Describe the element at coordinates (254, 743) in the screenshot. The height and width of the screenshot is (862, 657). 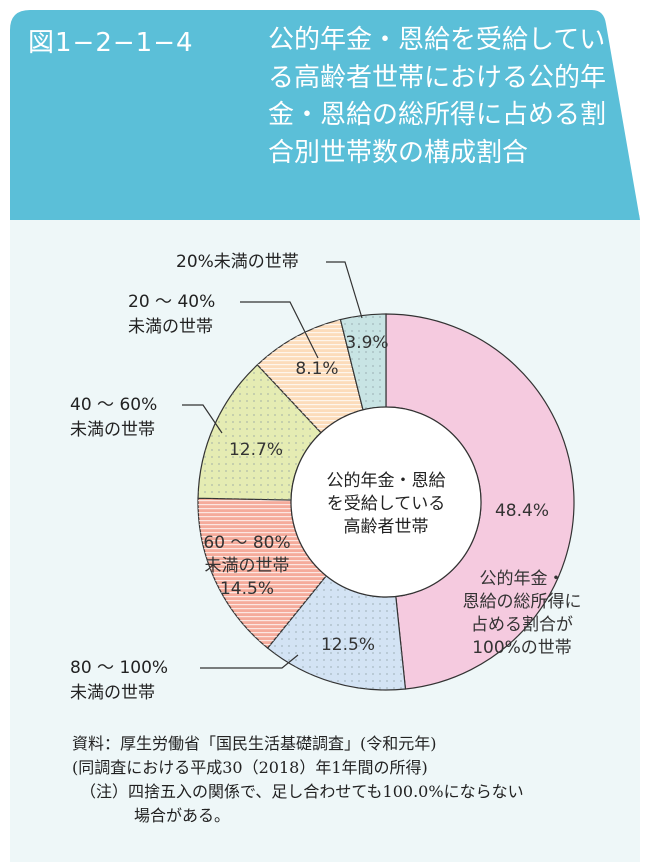
I see `source-note: 資料：厚生労働省「国民生活基礎調査」(令和元年)` at that location.